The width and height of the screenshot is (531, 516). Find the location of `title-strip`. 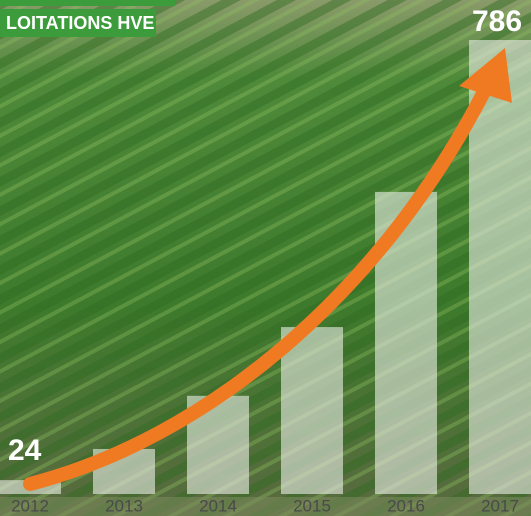

title-strip is located at coordinates (87, 3).